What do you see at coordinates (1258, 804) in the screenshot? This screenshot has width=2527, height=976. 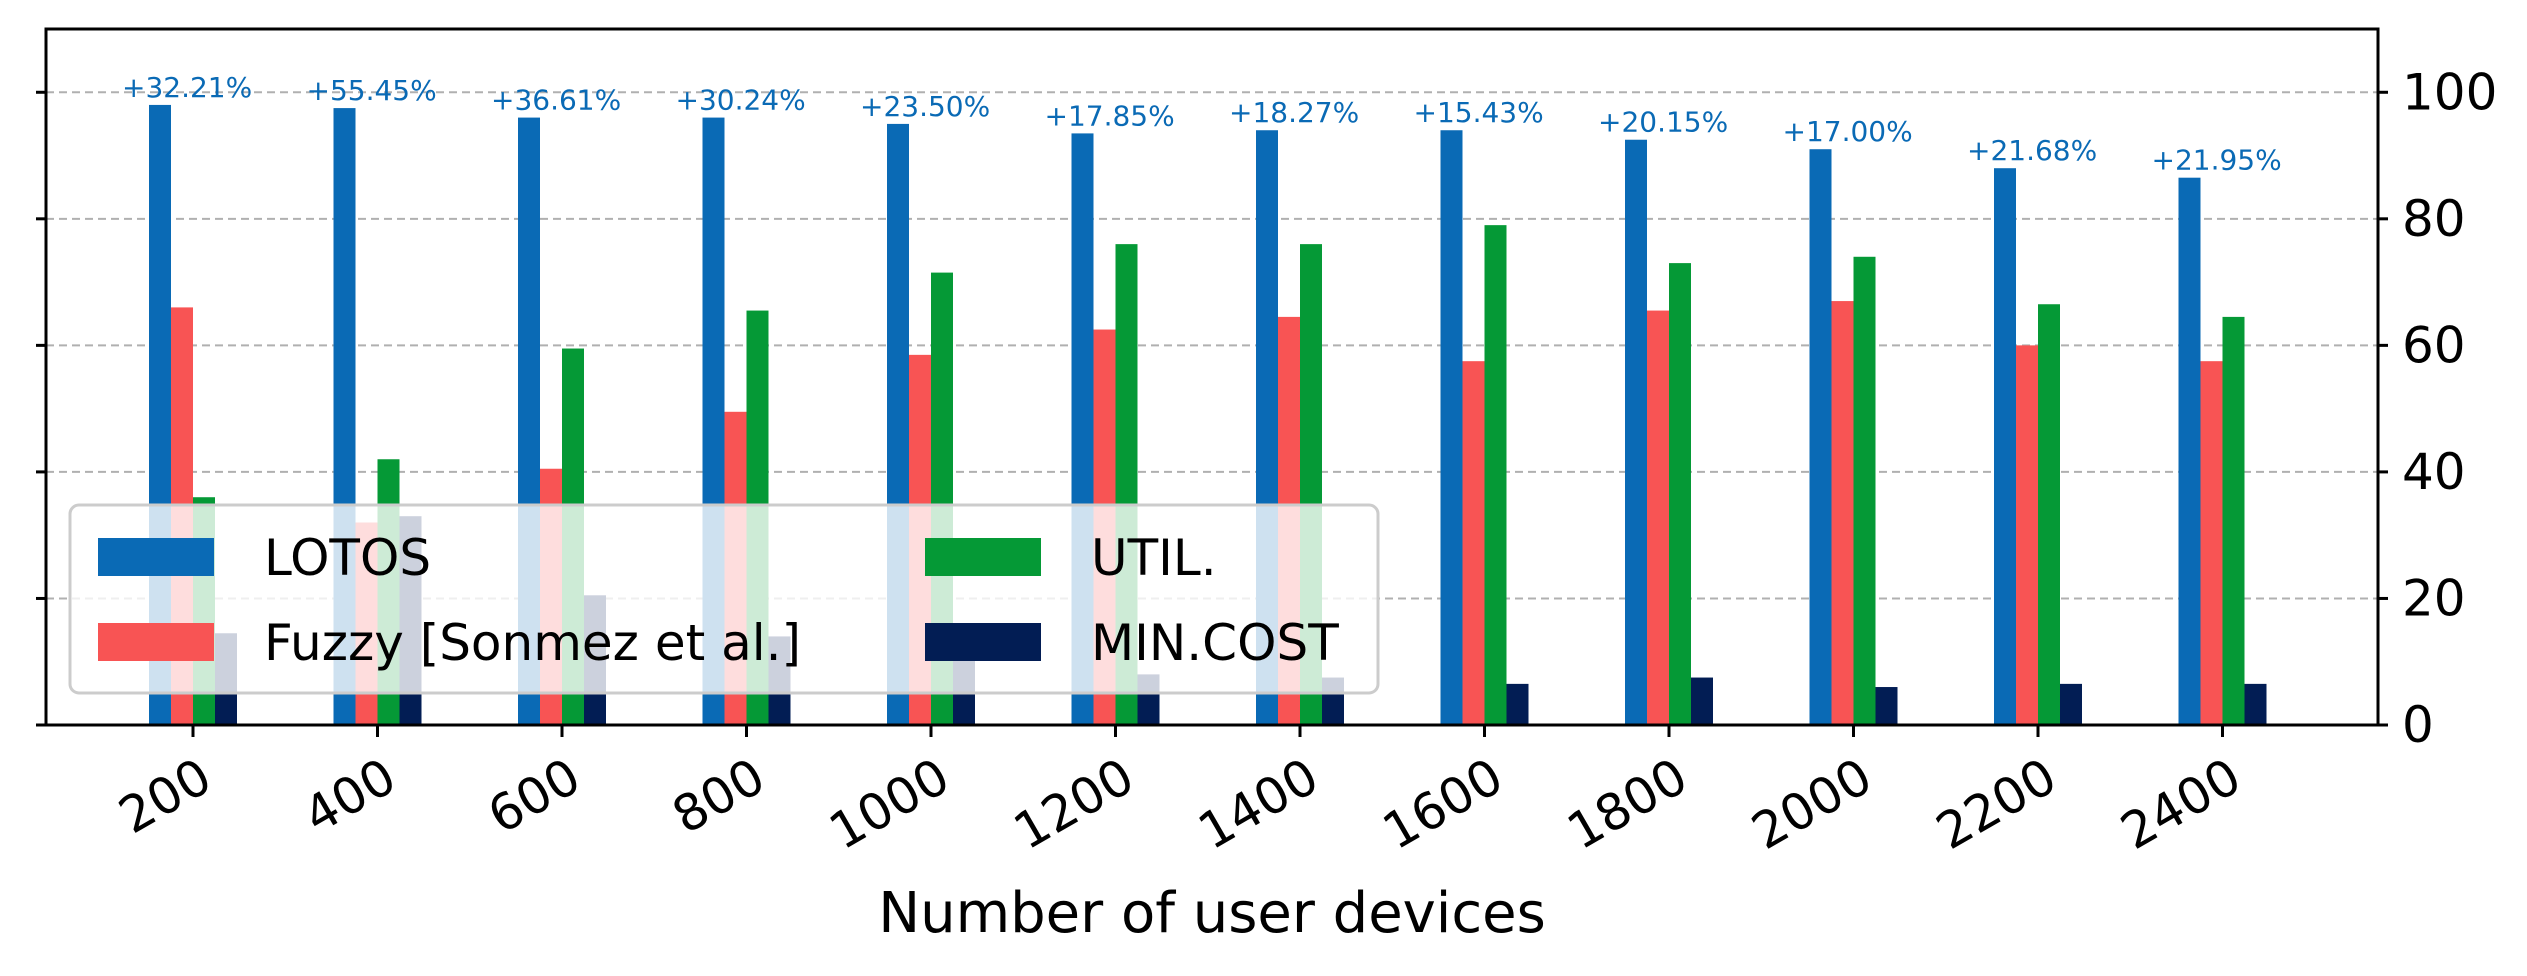 I see `x-tick-label: 1400` at bounding box center [1258, 804].